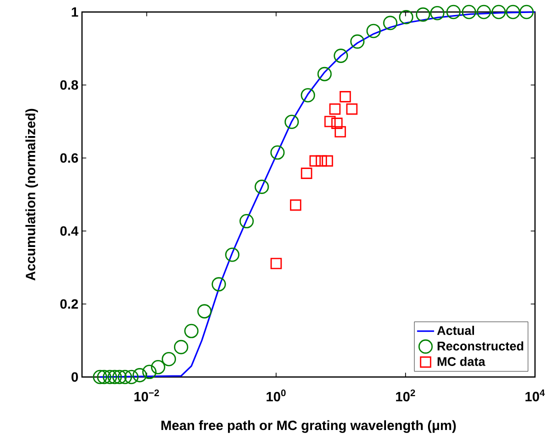  Describe the element at coordinates (31, 194) in the screenshot. I see `y-axis-title: Accumulation (normalized)` at that location.